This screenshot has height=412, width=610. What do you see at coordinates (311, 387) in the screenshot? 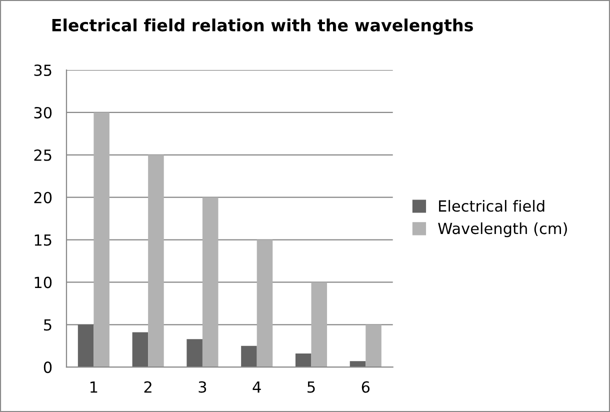
I see `x-tick-label: 5` at bounding box center [311, 387].